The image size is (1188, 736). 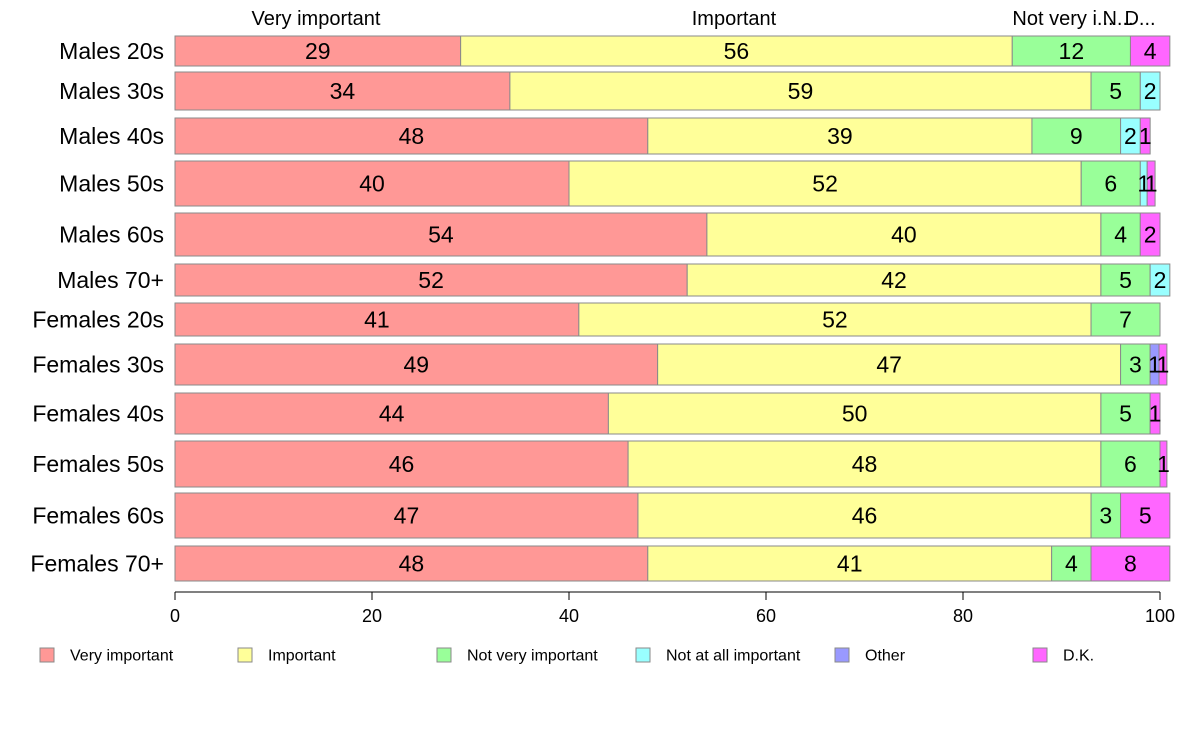 I want to click on x-tick-label: 60, so click(x=766, y=616).